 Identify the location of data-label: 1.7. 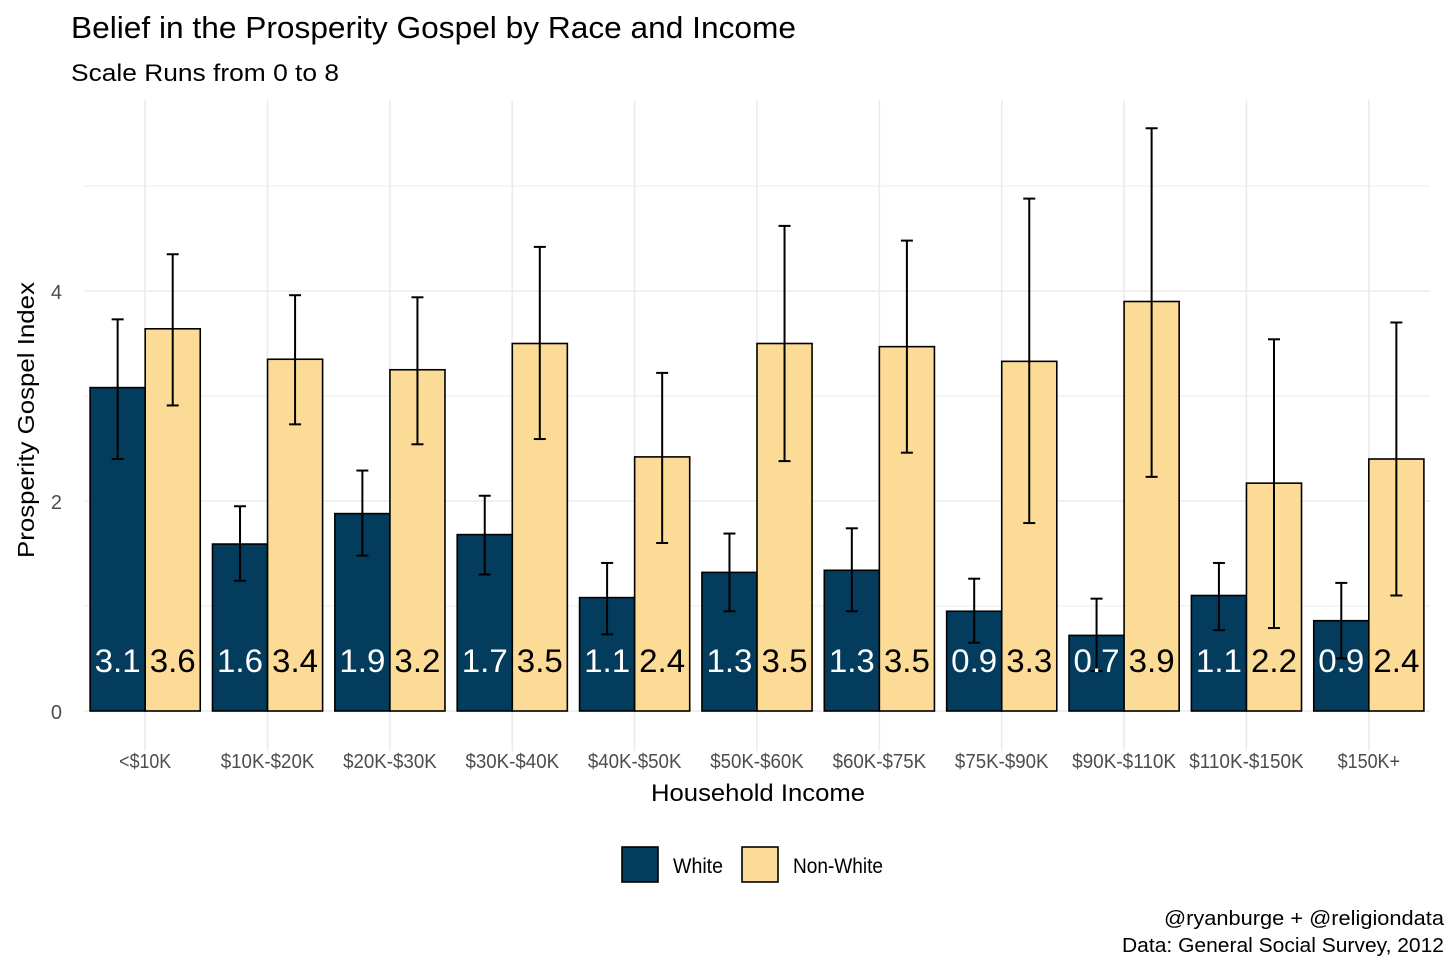
(485, 661).